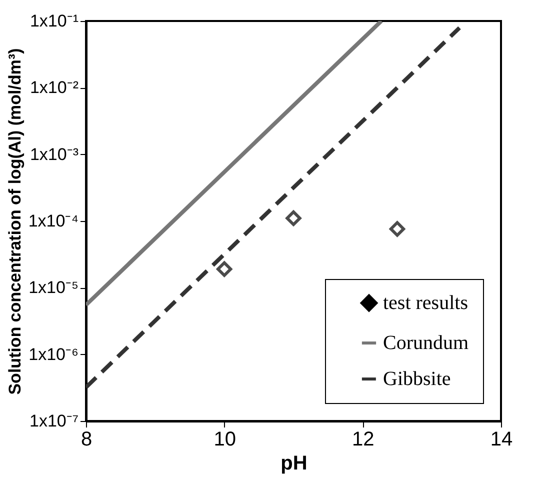  Describe the element at coordinates (14, 221) in the screenshot. I see `y-axis-title: Solution concentration of log(Al) (mol/dm³)` at that location.